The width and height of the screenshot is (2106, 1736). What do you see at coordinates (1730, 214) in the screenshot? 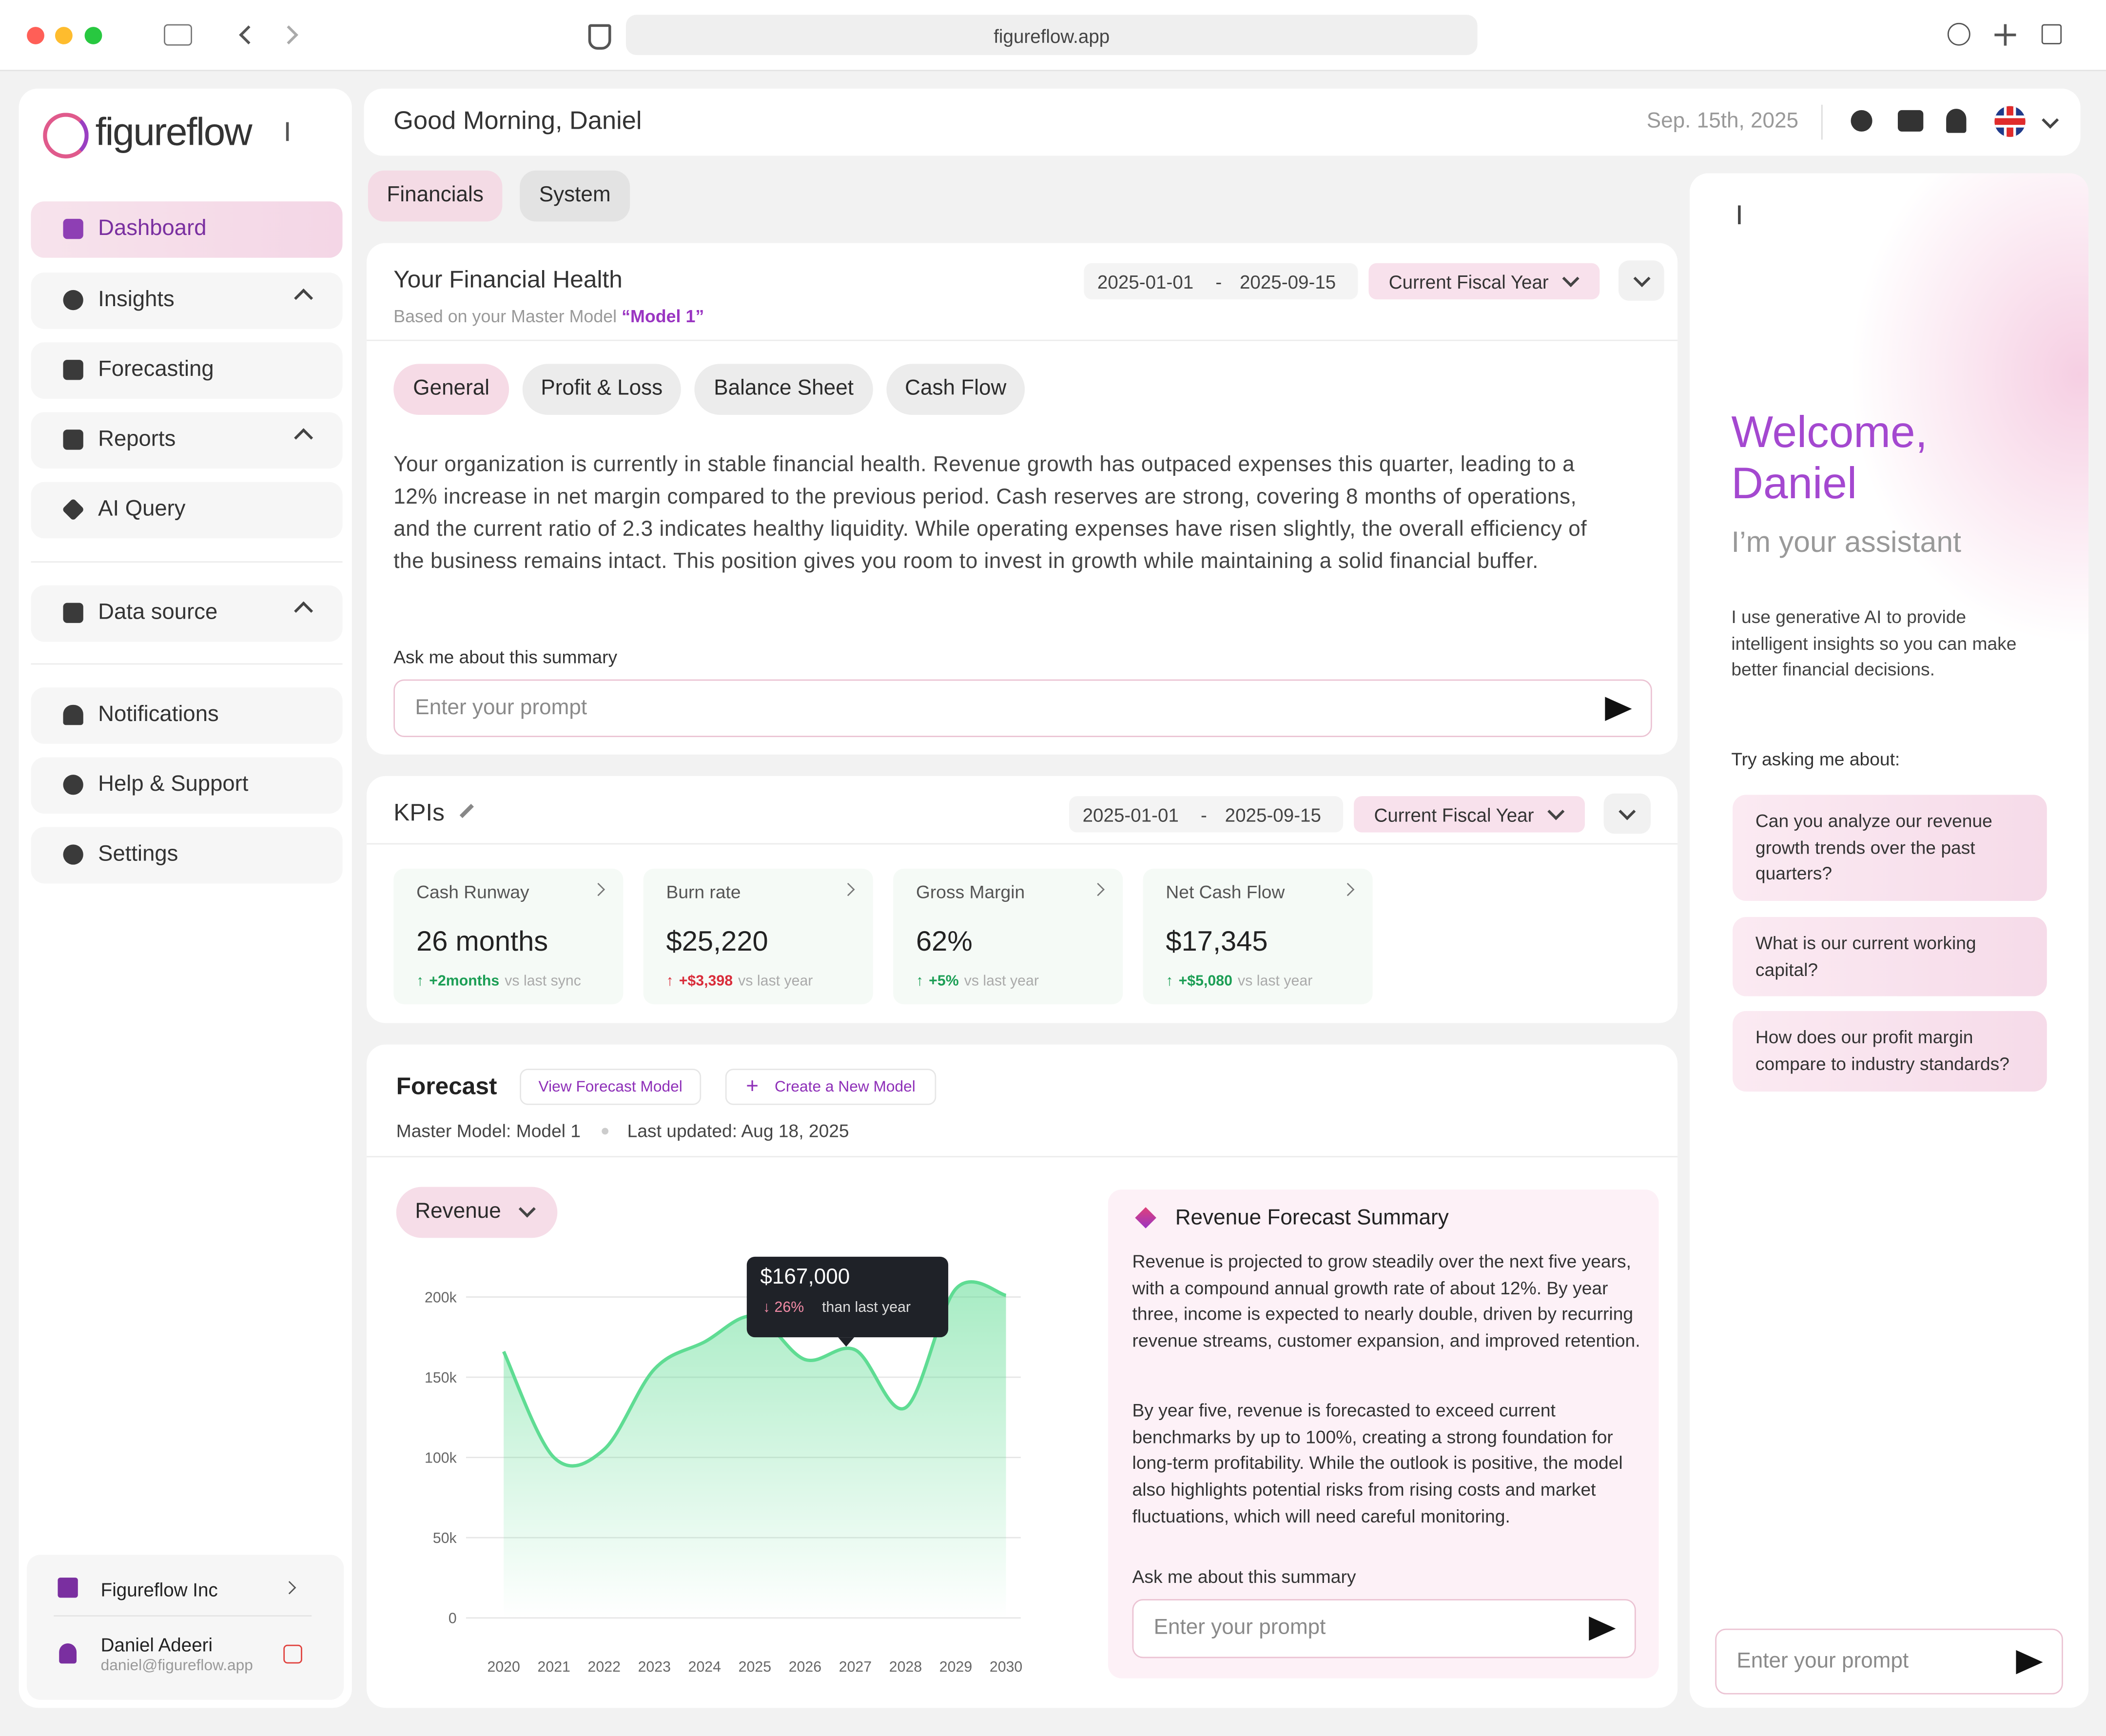
I see `collapse-assistant` at bounding box center [1730, 214].